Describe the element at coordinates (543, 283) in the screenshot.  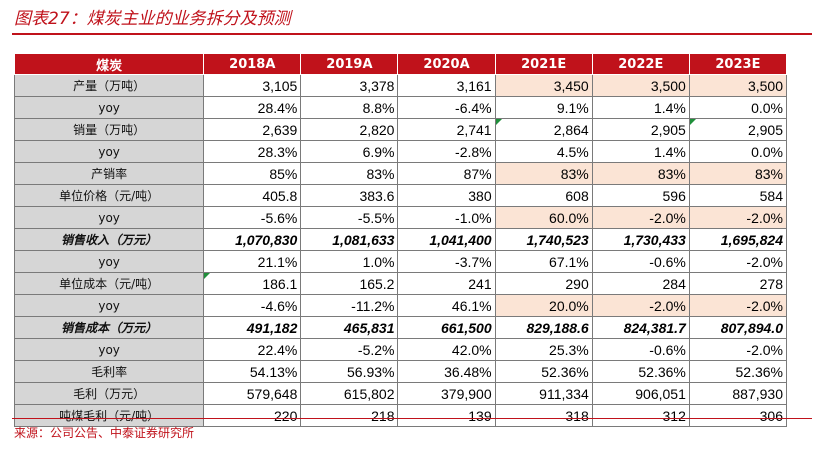
I see `table-cell: 290` at that location.